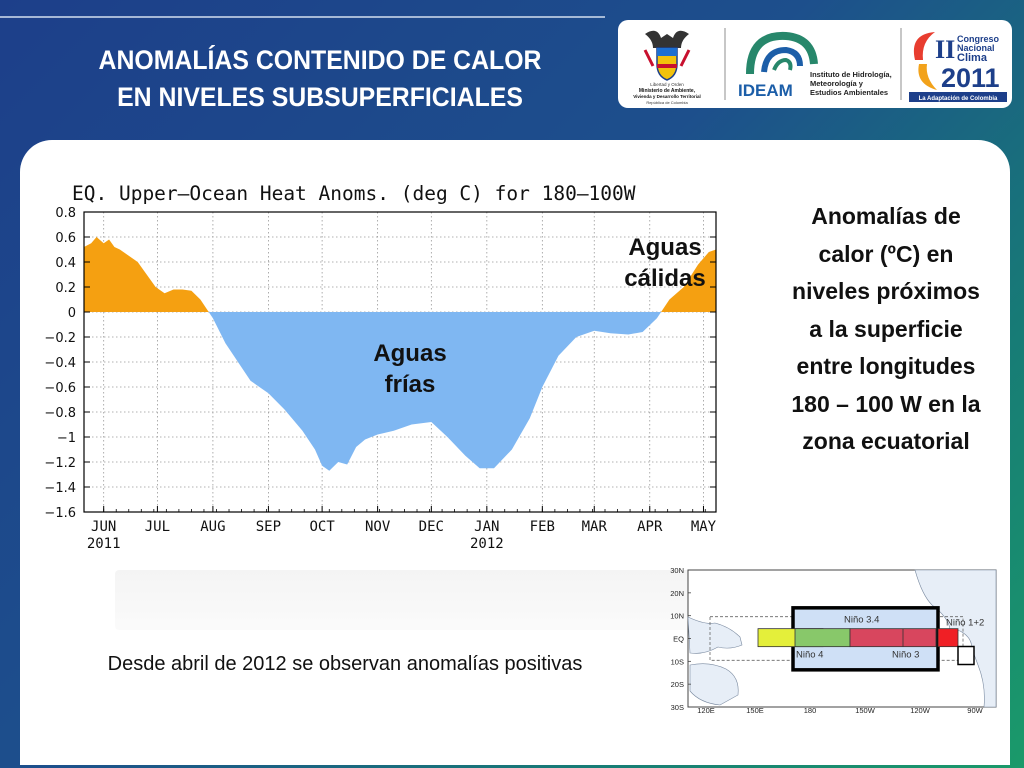 This screenshot has height=768, width=1024. I want to click on logo1-motto: Libertad y Orden, so click(667, 84).